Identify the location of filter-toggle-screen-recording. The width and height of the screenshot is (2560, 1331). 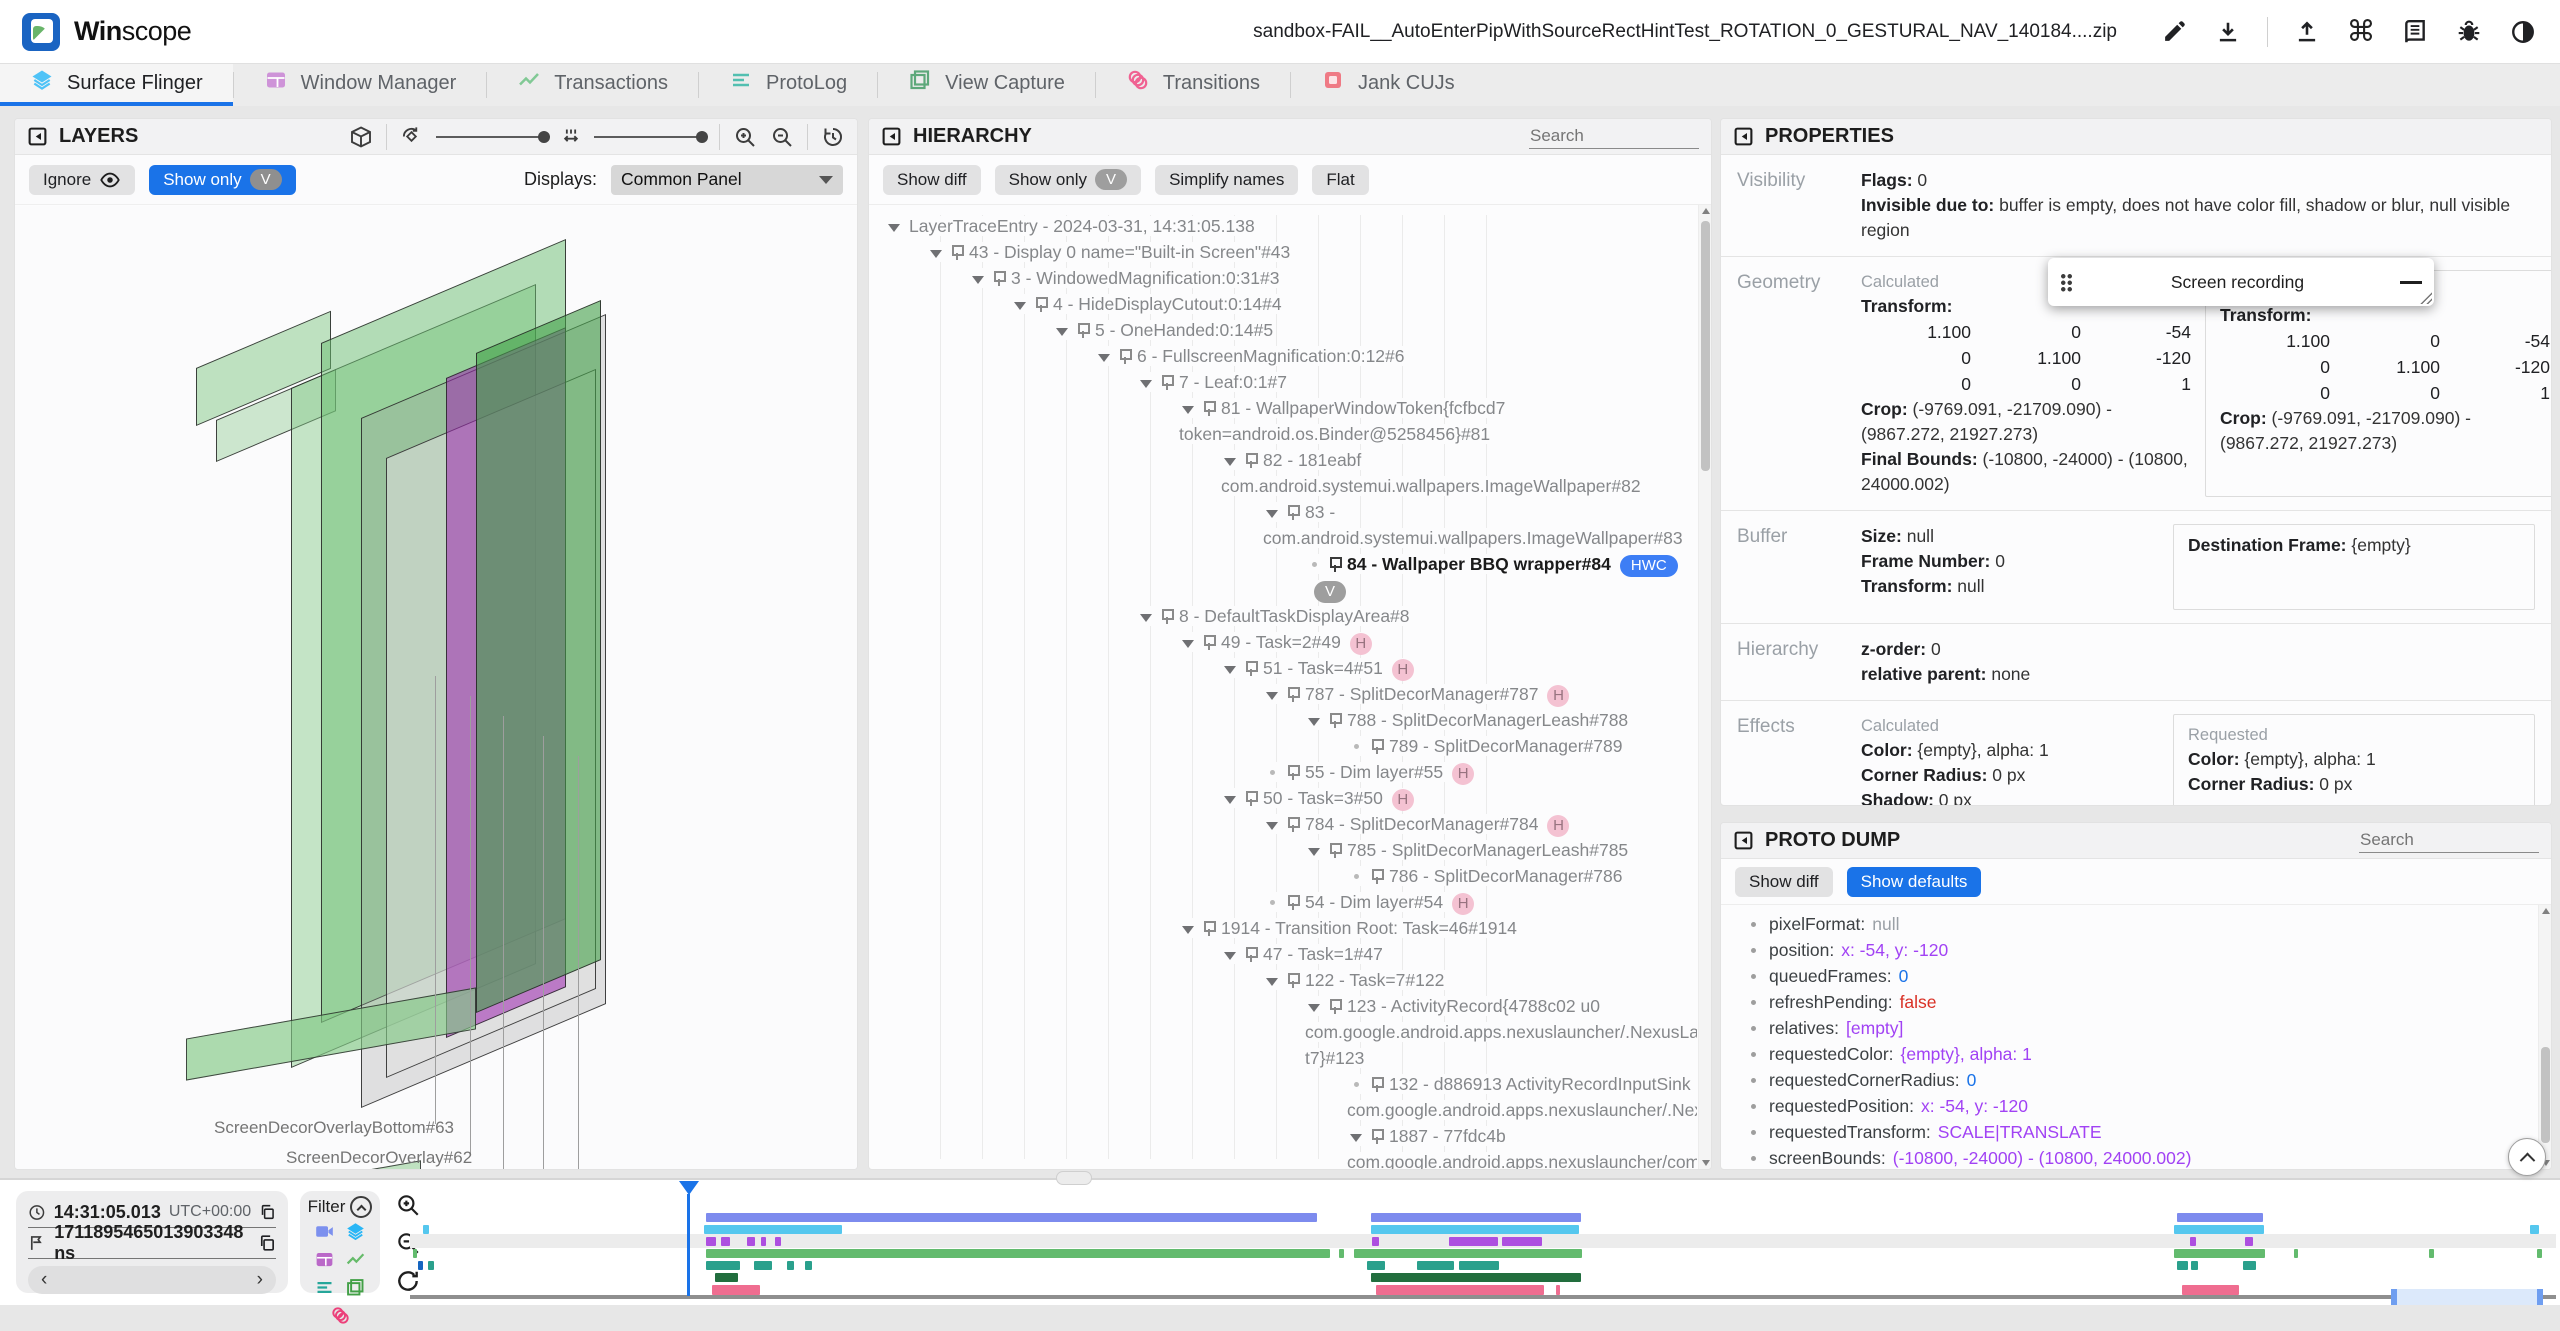
(324, 1234).